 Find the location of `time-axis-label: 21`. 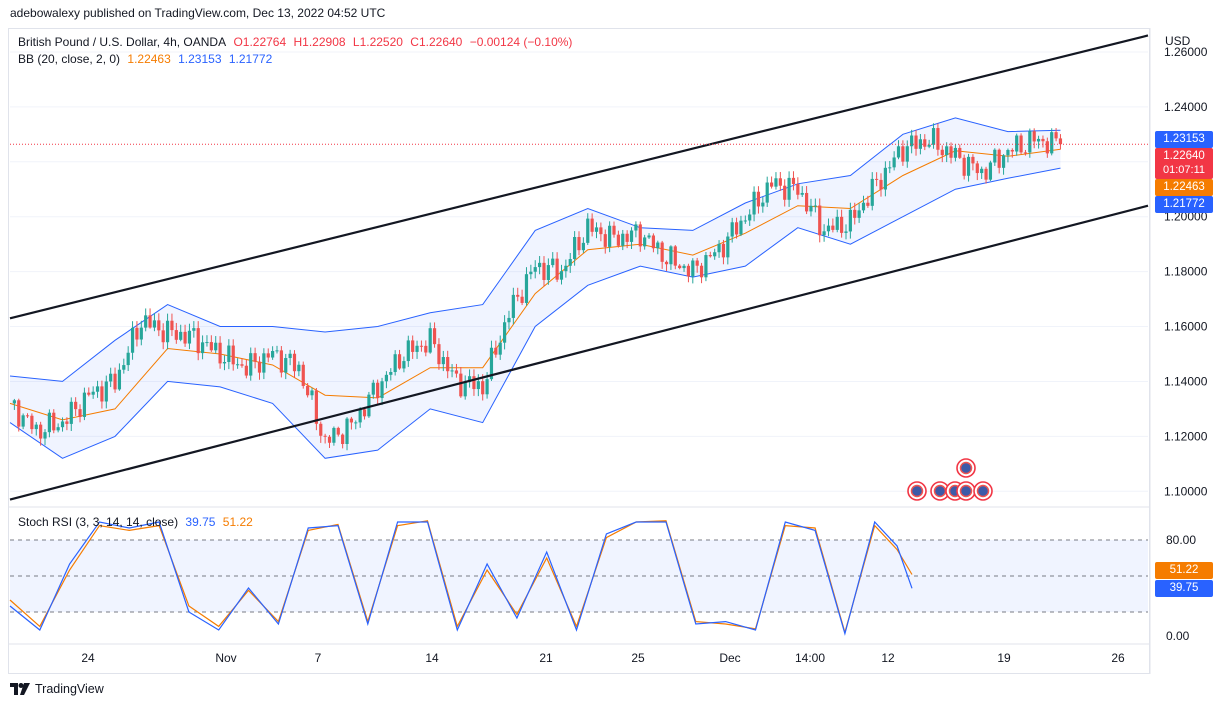

time-axis-label: 21 is located at coordinates (546, 658).